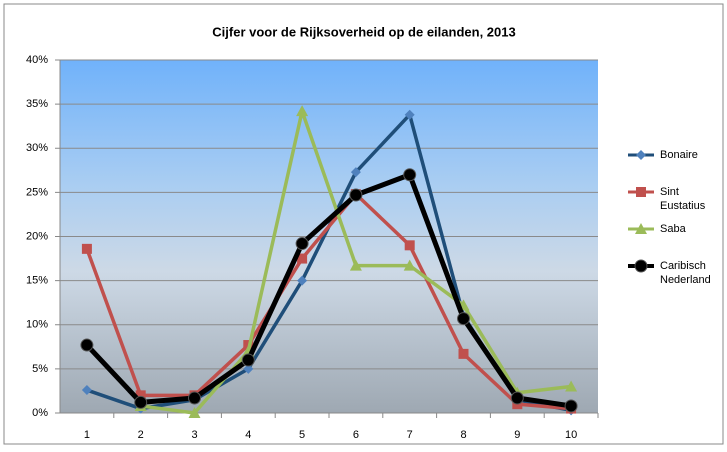  Describe the element at coordinates (40, 413) in the screenshot. I see `y-tick-label: 0%` at that location.